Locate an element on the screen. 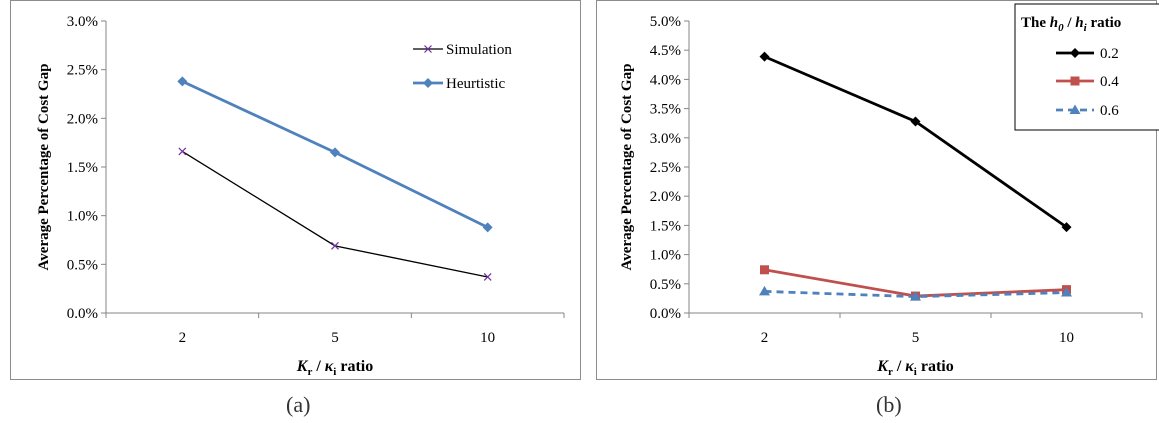 The width and height of the screenshot is (1159, 423). legend-label: Simulation is located at coordinates (479, 50).